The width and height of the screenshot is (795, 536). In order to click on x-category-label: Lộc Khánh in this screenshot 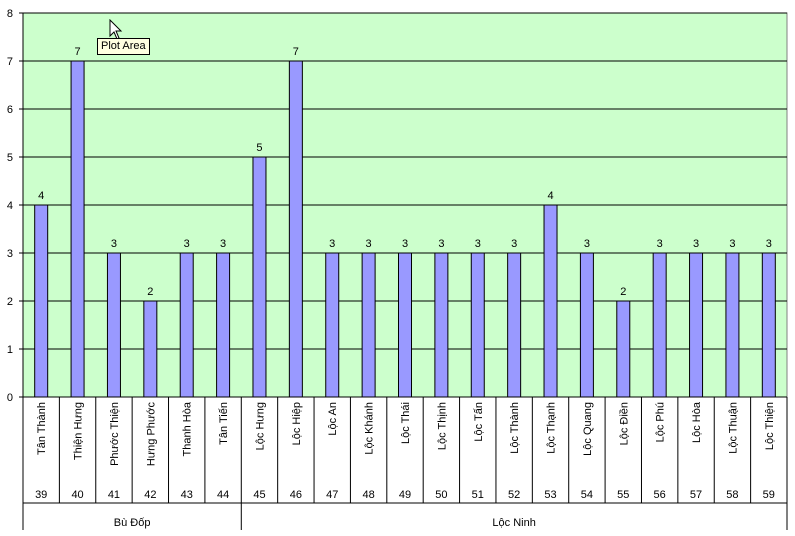, I will do `click(370, 428)`.